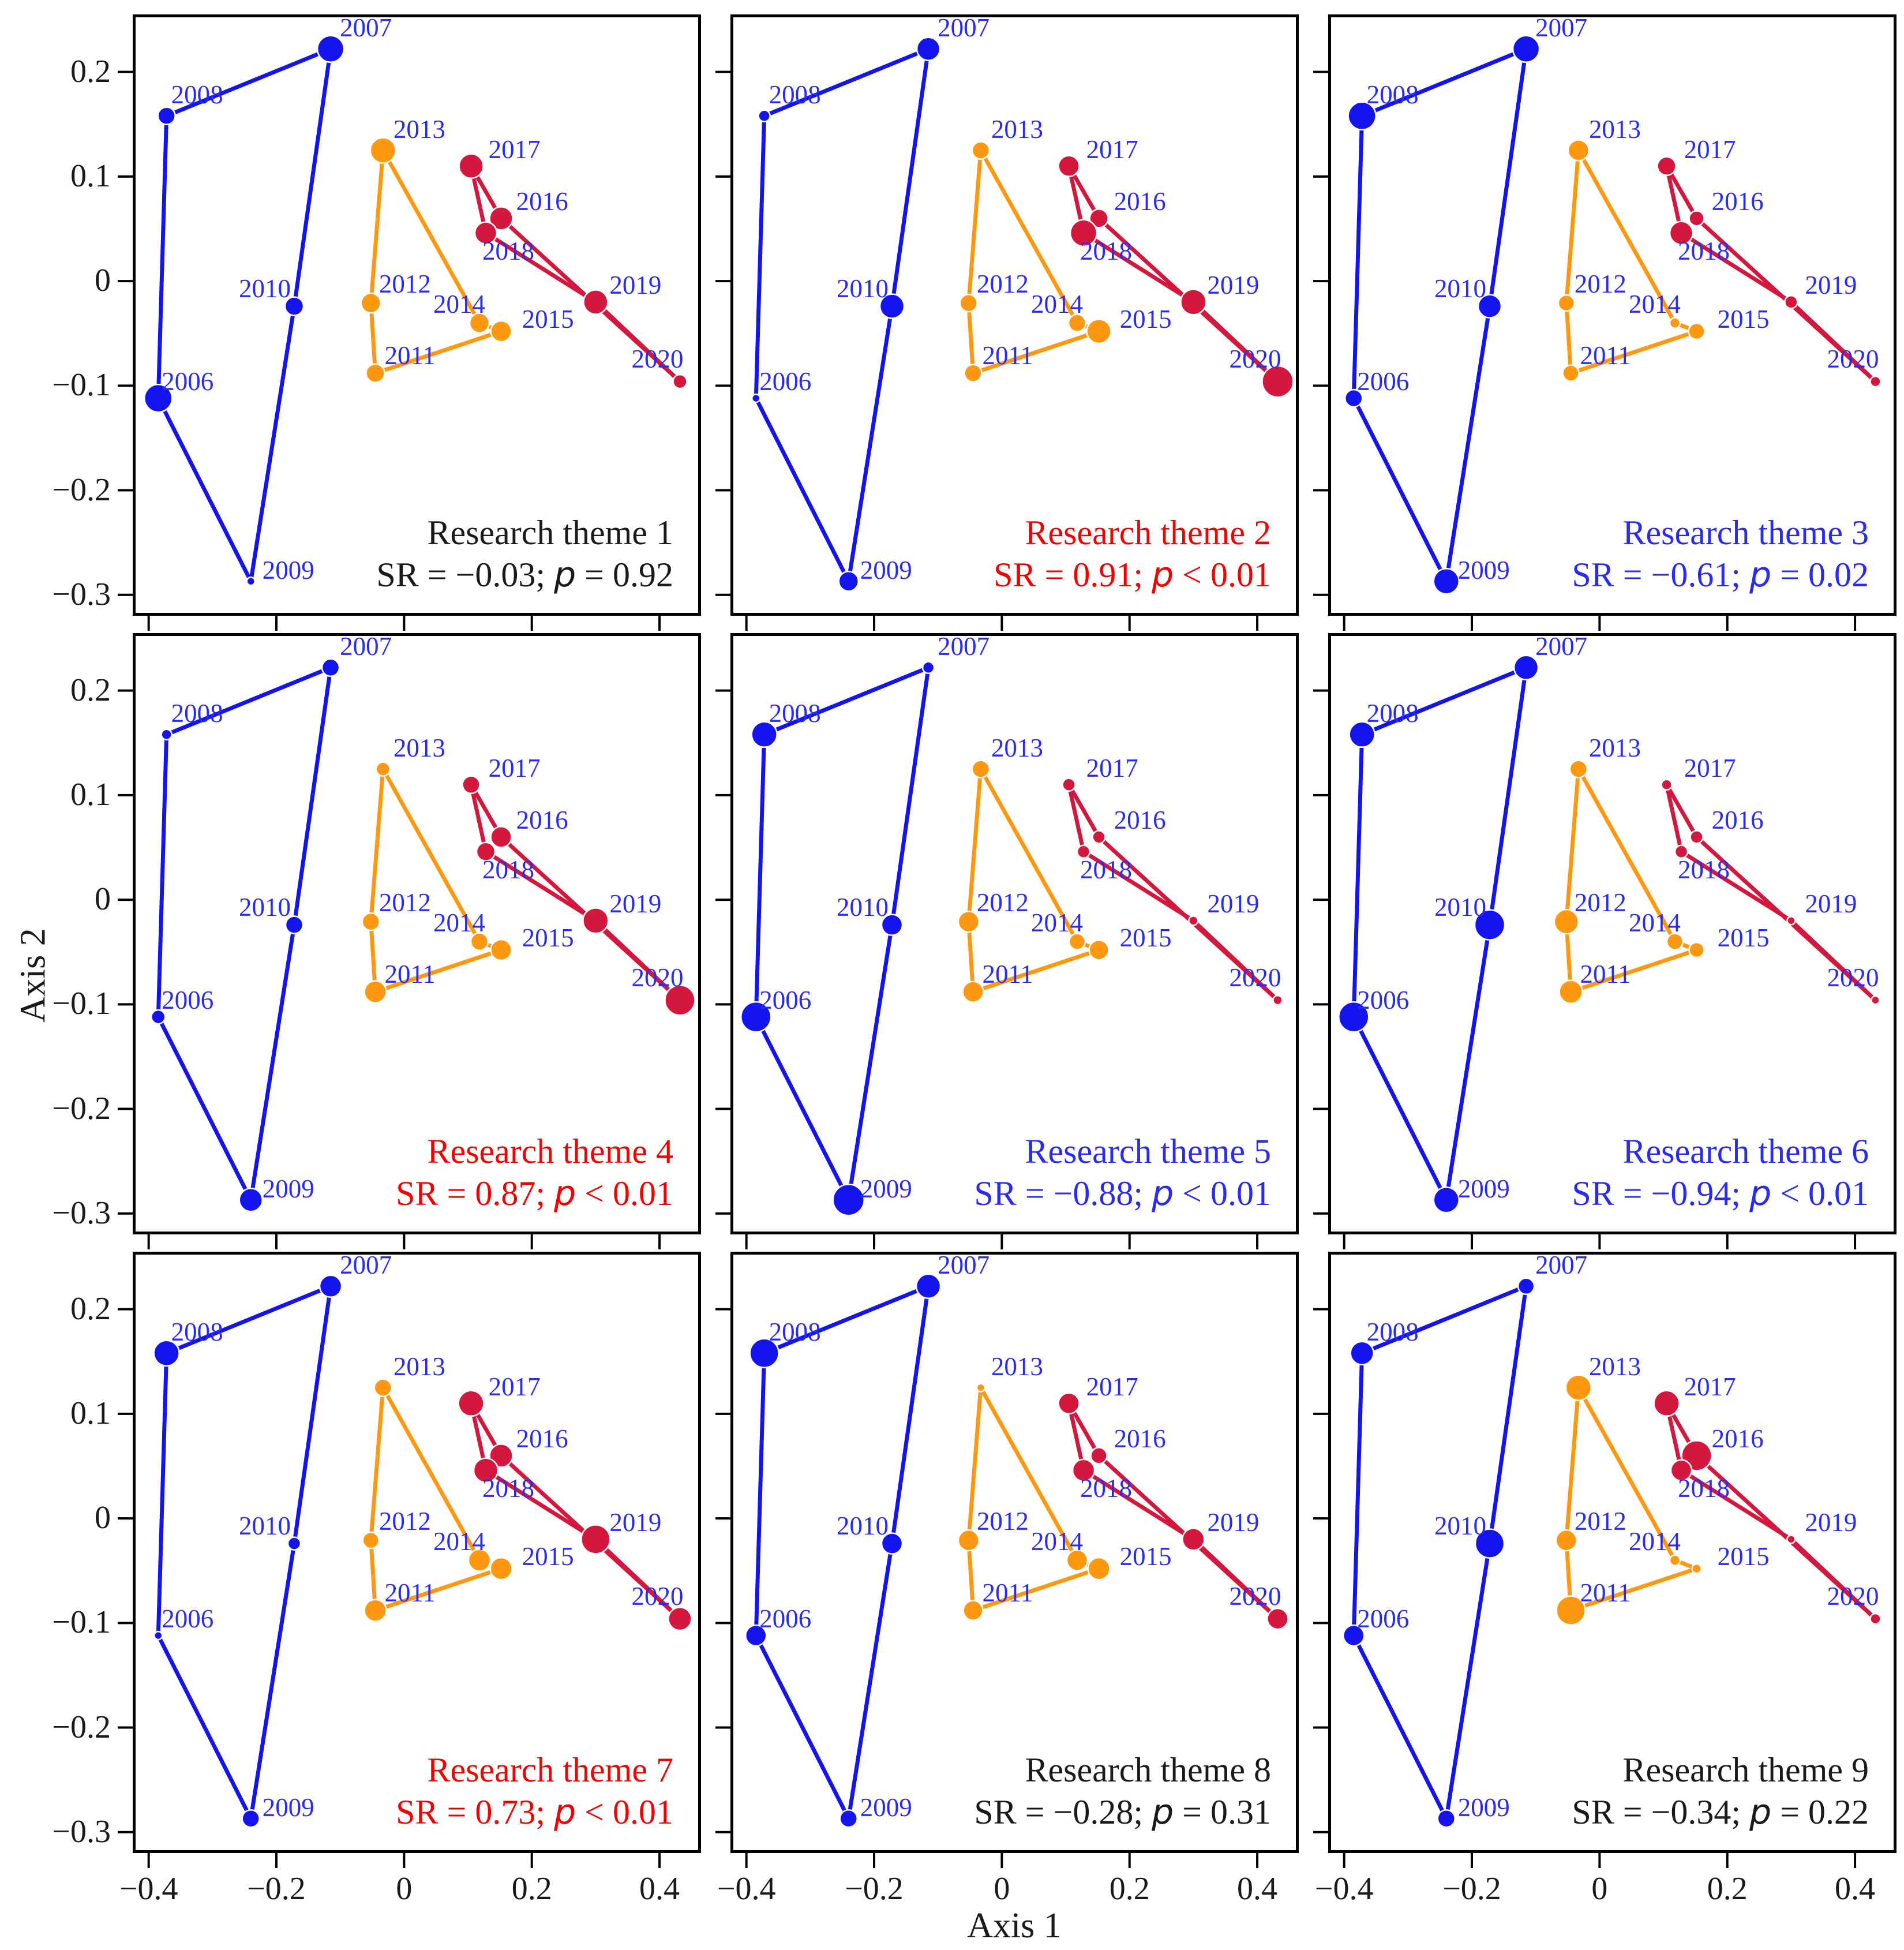  What do you see at coordinates (1123, 1791) in the screenshot?
I see `theme-caption-8: Research theme 8 SR = −0.28; p = 0.31` at bounding box center [1123, 1791].